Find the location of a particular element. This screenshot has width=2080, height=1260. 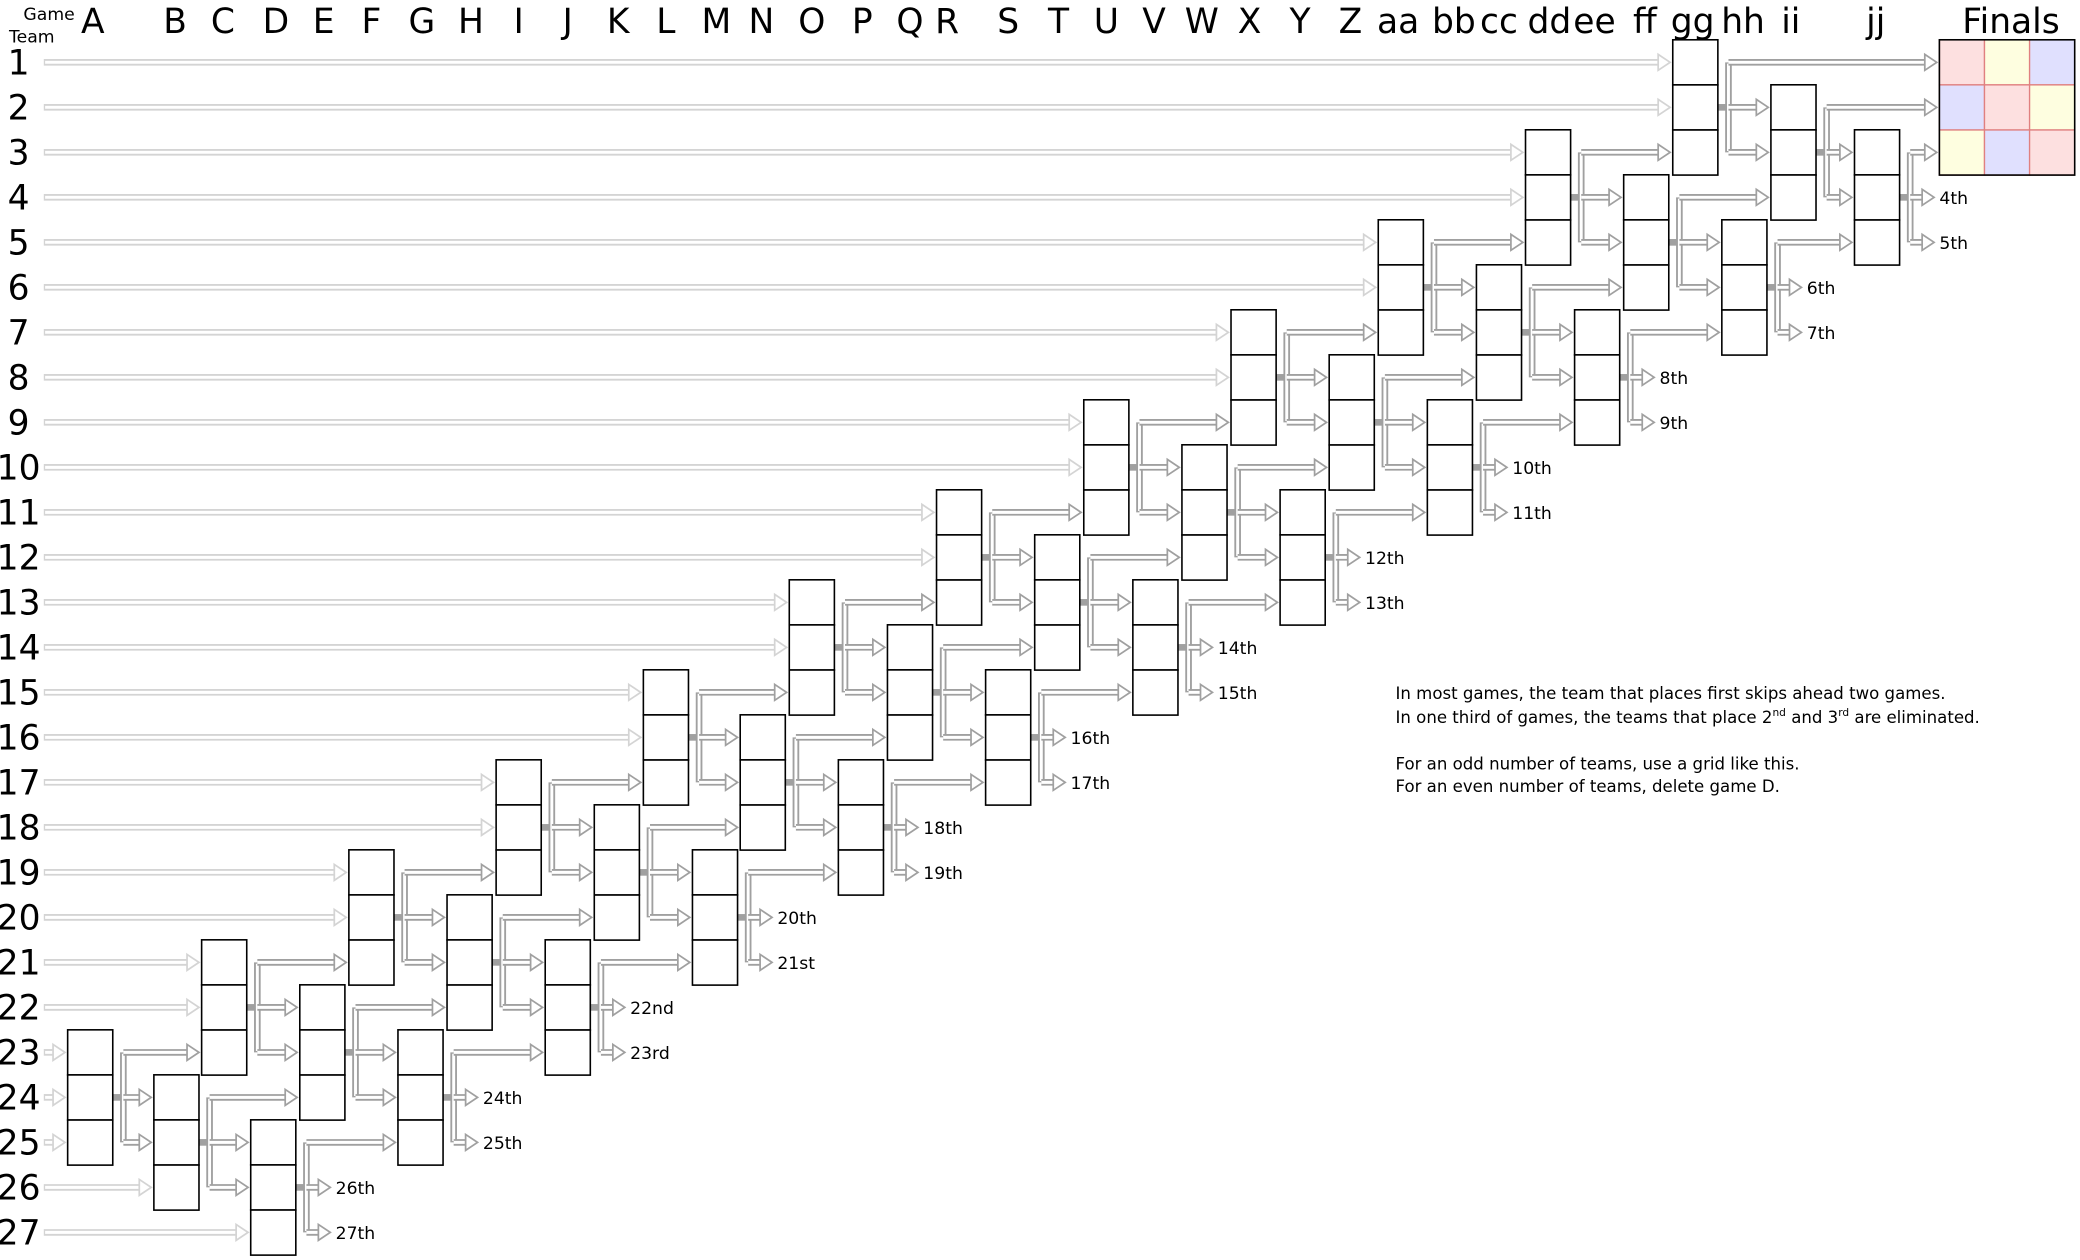

note-part: are eliminated. is located at coordinates (1914, 717).